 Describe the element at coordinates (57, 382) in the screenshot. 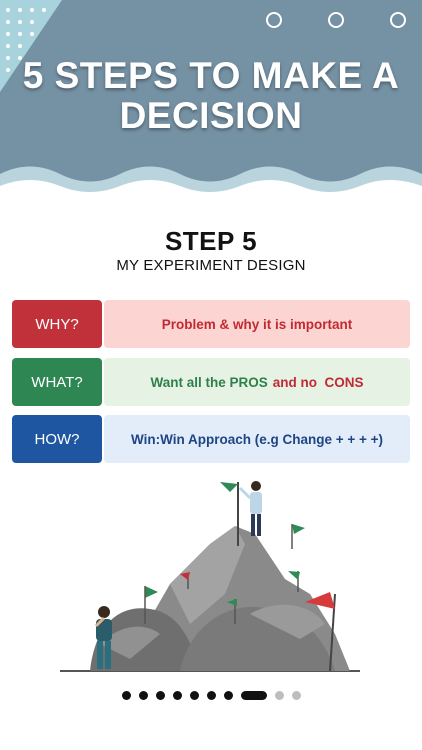

I see `what-label: WHAT?` at that location.